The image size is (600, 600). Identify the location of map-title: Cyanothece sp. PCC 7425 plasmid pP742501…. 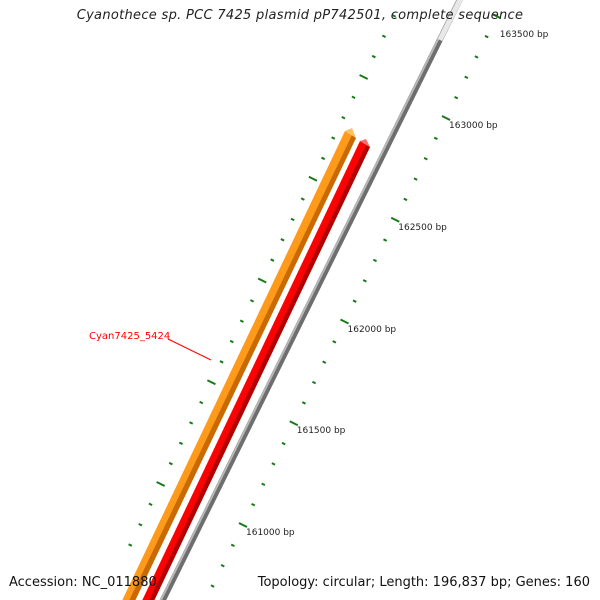
(300, 15).